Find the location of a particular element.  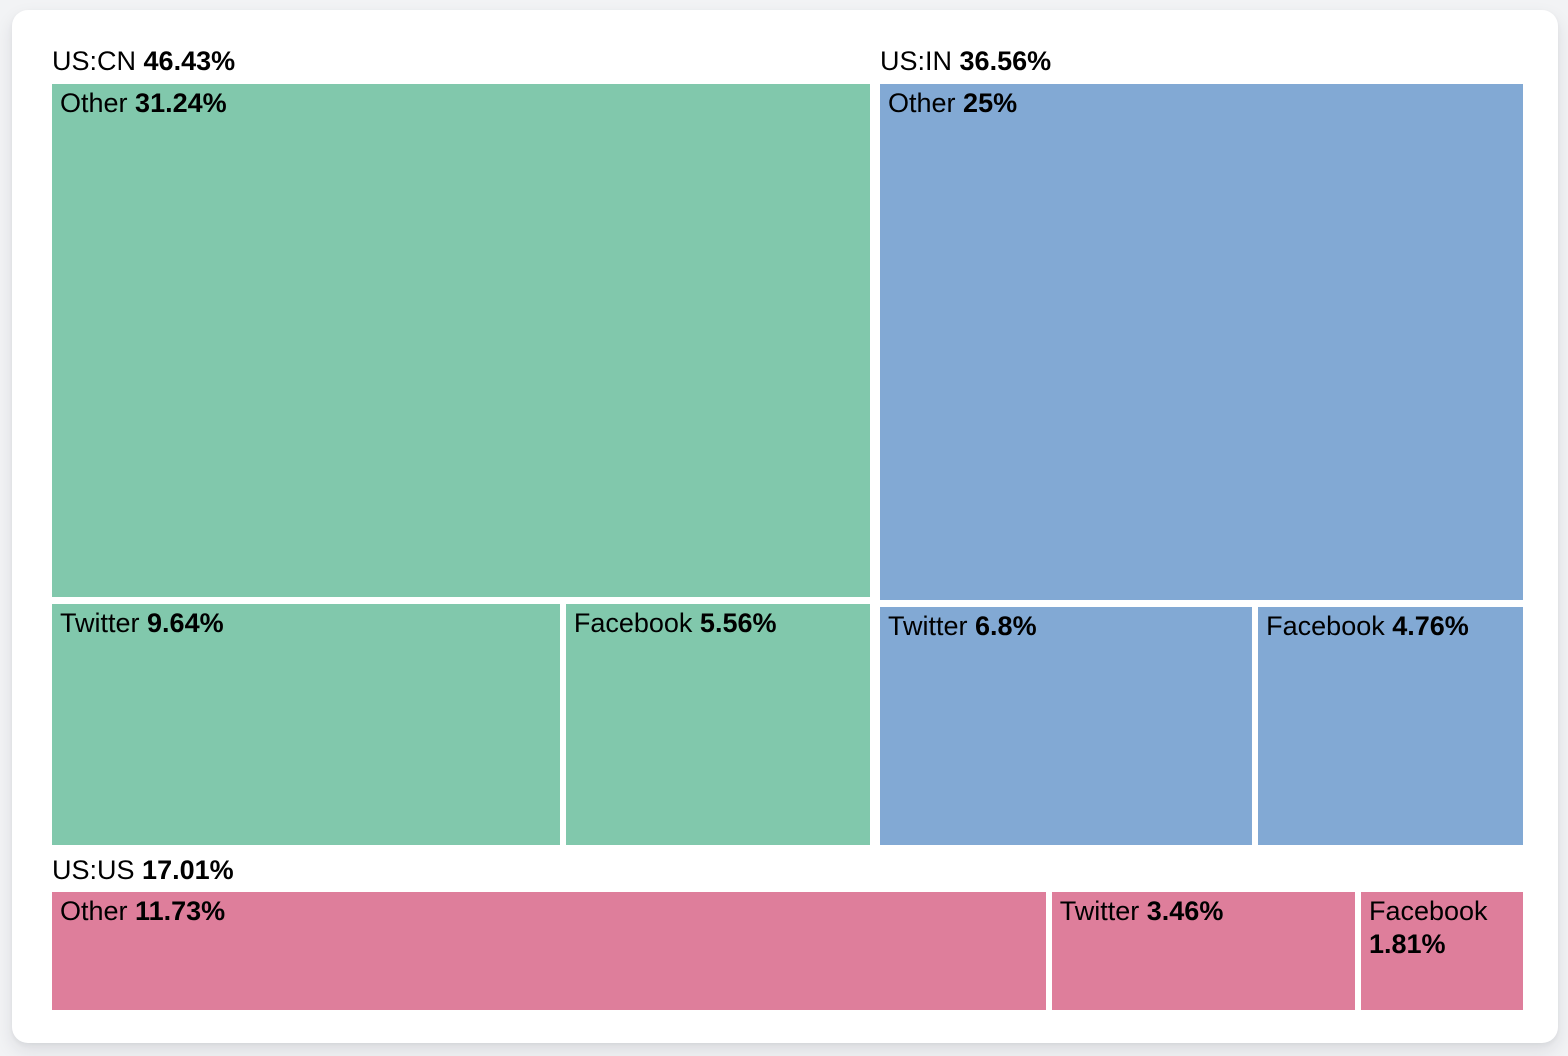

group-value: 17.01% is located at coordinates (188, 870).